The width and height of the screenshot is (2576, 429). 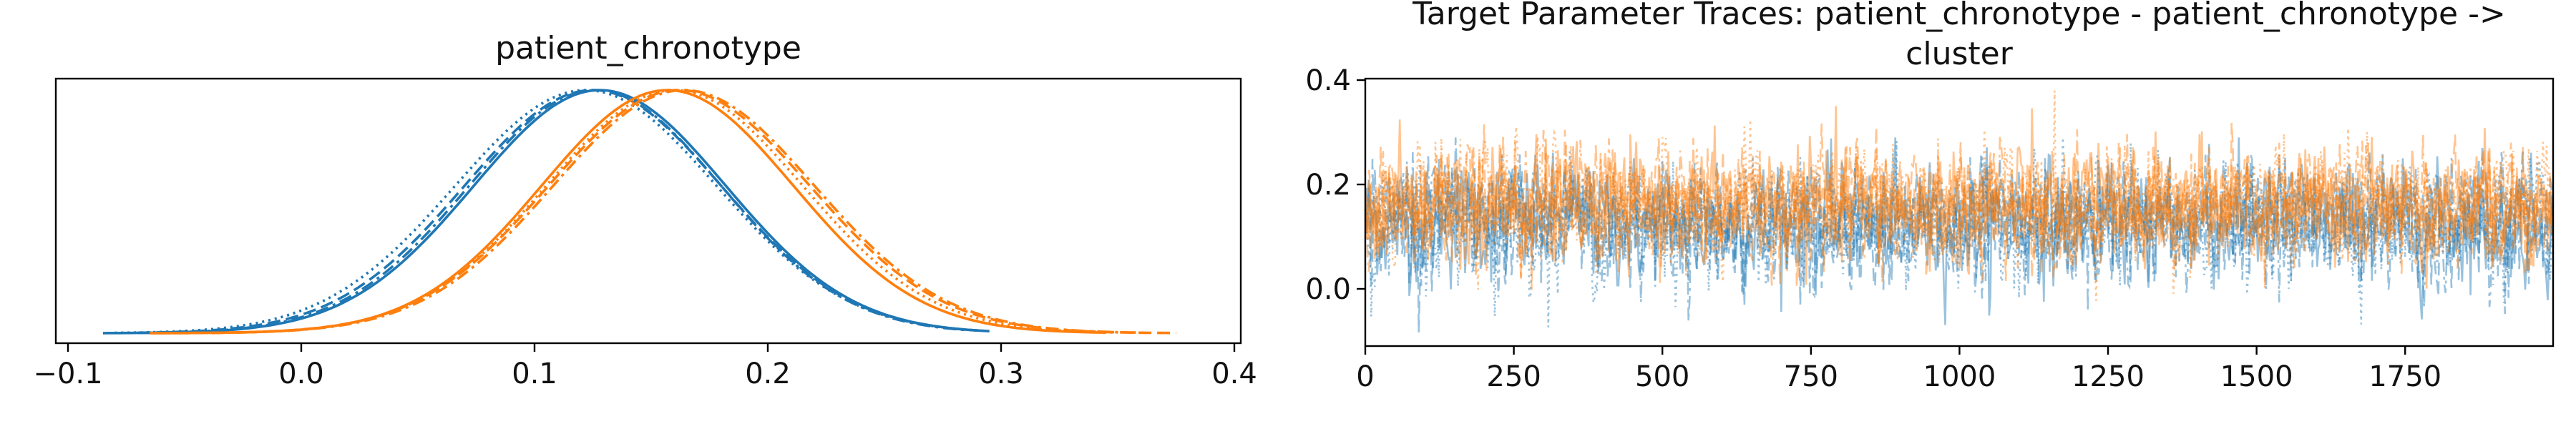 What do you see at coordinates (1513, 376) in the screenshot?
I see `trace-x-tick-label: 250` at bounding box center [1513, 376].